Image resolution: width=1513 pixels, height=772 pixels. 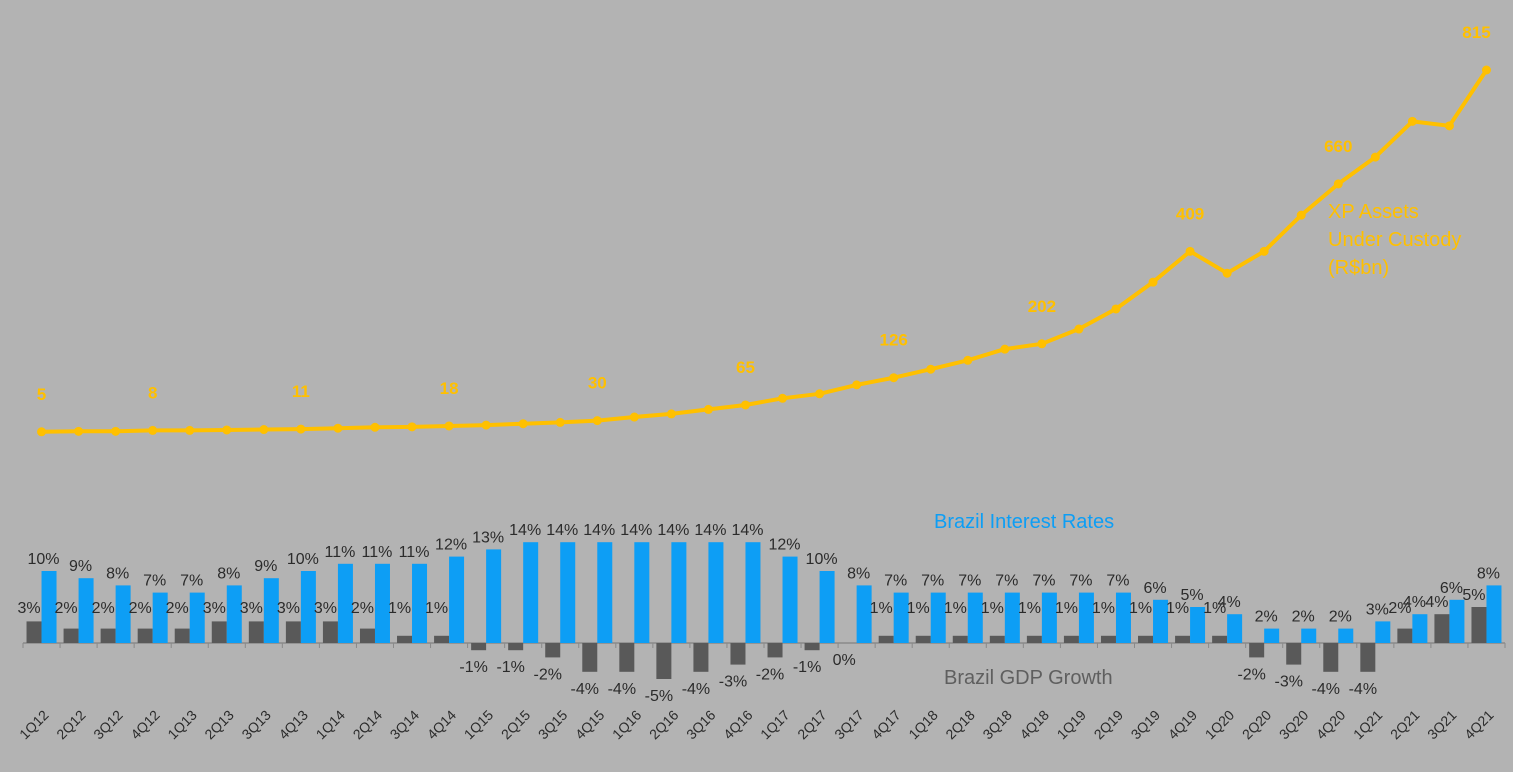 What do you see at coordinates (1338, 146) in the screenshot?
I see `auc-value-label: 660` at bounding box center [1338, 146].